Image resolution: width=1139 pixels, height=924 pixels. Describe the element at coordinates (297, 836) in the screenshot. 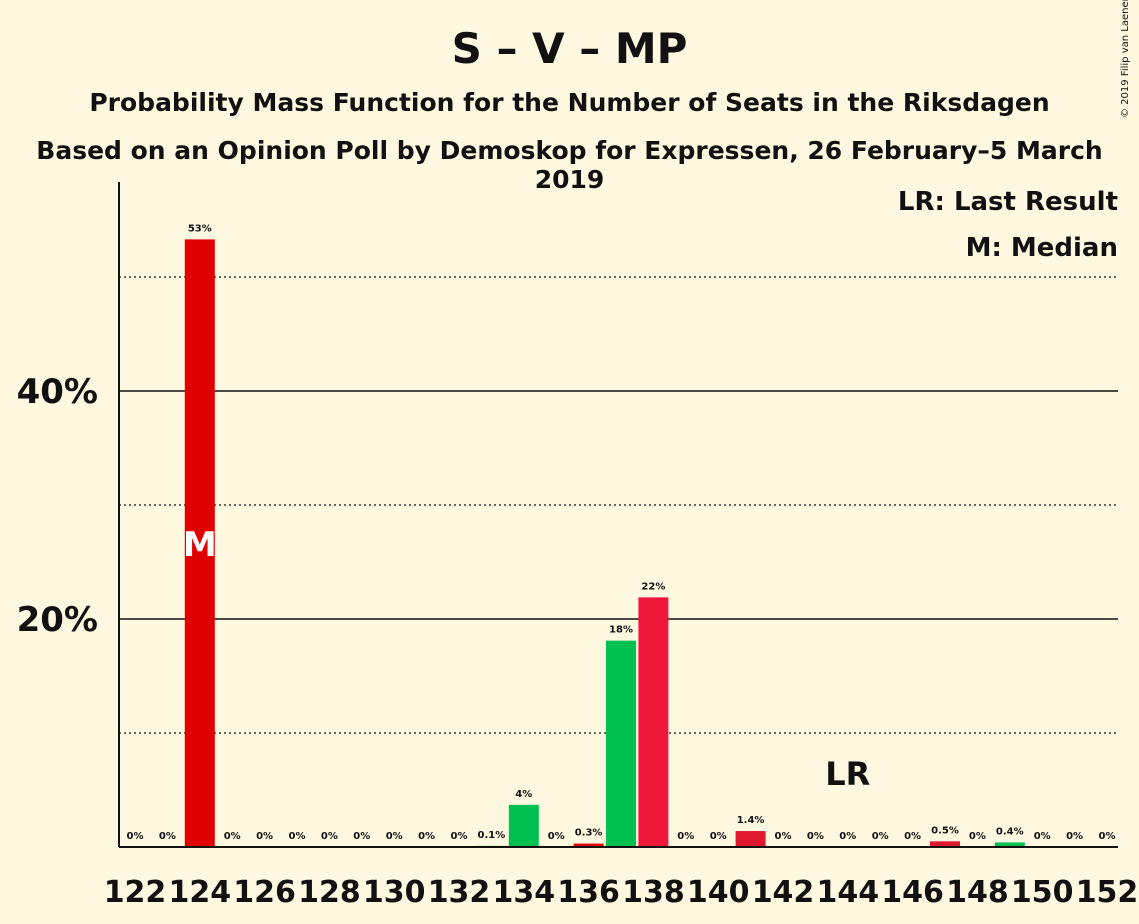

I see `data-label-seat-127: 0%` at that location.